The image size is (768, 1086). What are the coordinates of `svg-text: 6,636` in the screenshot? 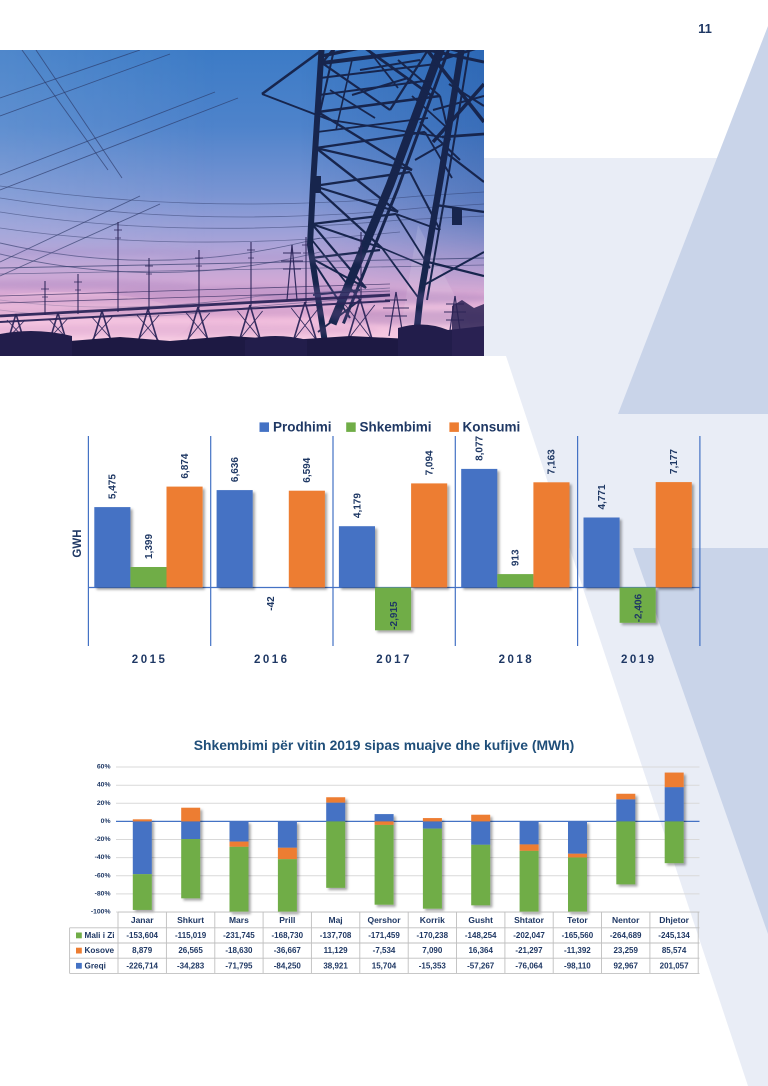 It's located at (235, 469).